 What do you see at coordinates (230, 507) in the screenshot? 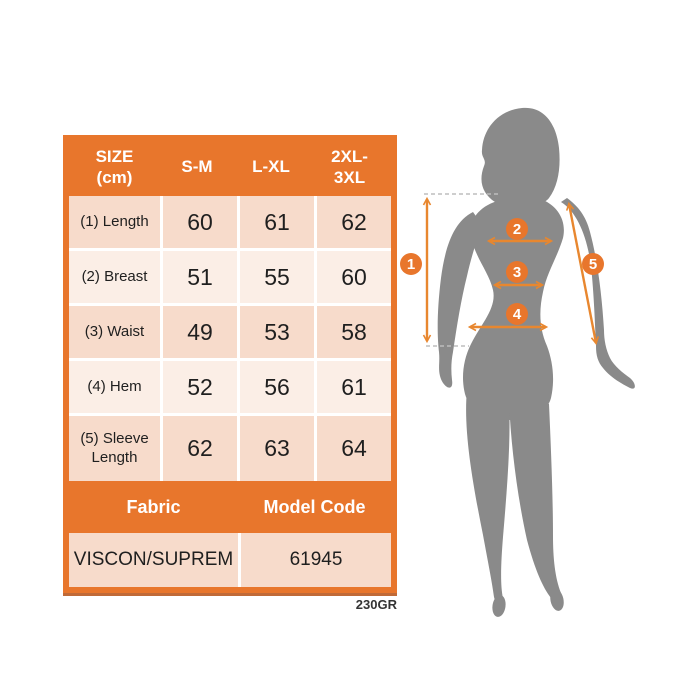
I see `info-header-row: Fabric Model Code` at bounding box center [230, 507].